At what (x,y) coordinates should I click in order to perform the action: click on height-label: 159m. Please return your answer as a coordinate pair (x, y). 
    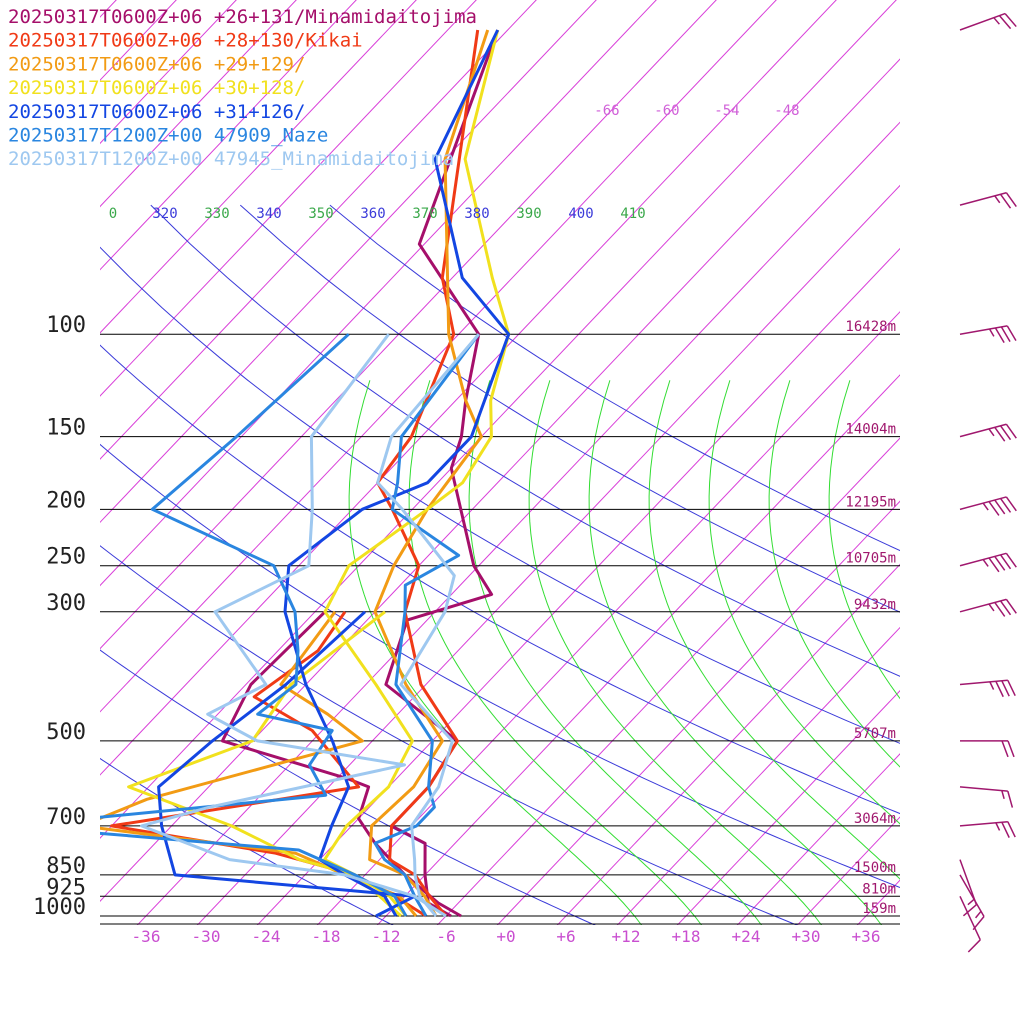
    Looking at the image, I should click on (879, 909).